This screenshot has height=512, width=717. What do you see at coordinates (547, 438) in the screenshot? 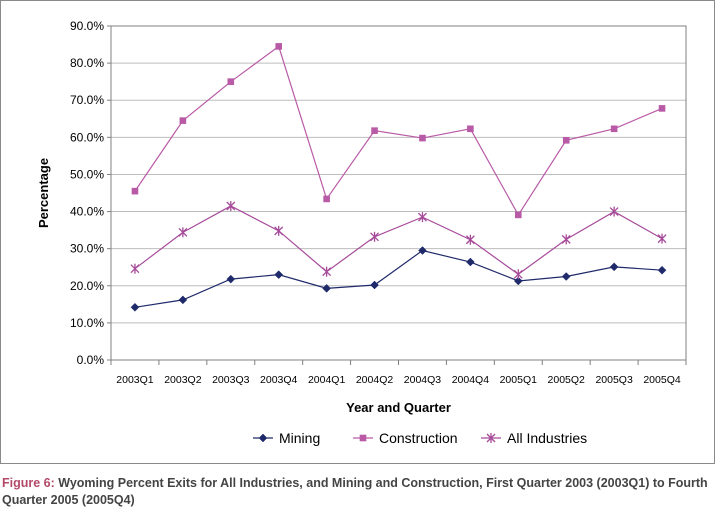
I see `legend-label-all-industries: All Industries` at bounding box center [547, 438].